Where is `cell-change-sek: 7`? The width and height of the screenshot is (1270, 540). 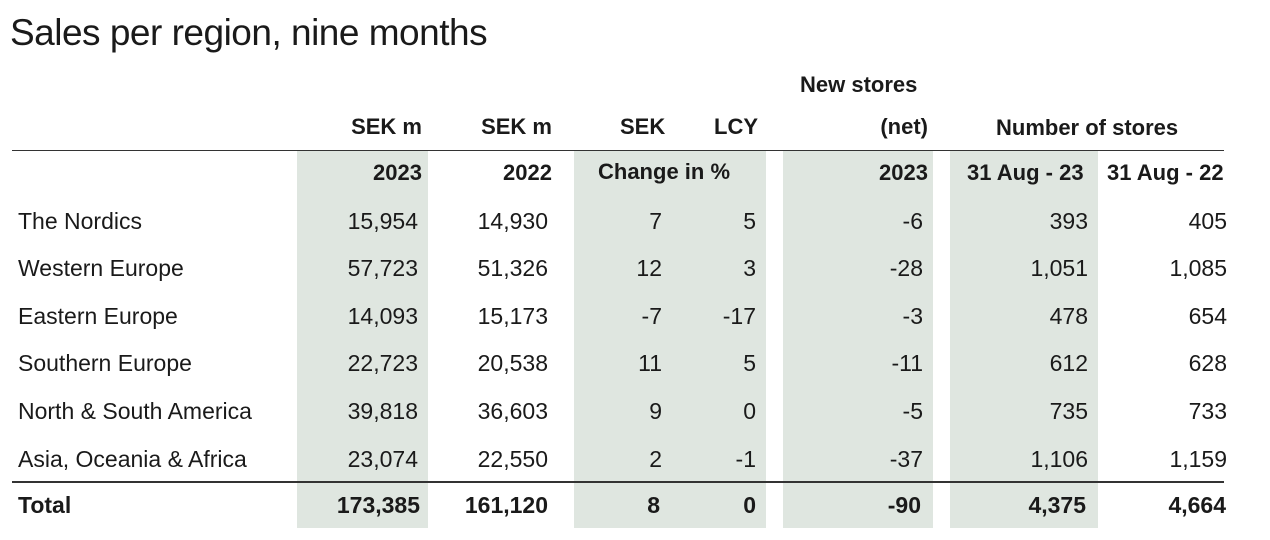
cell-change-sek: 7 is located at coordinates (655, 221).